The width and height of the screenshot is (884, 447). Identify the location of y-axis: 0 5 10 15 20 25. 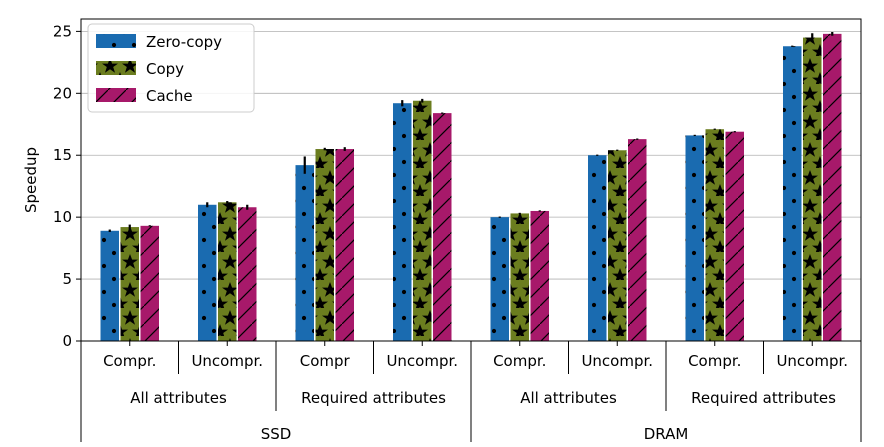
(67, 186).